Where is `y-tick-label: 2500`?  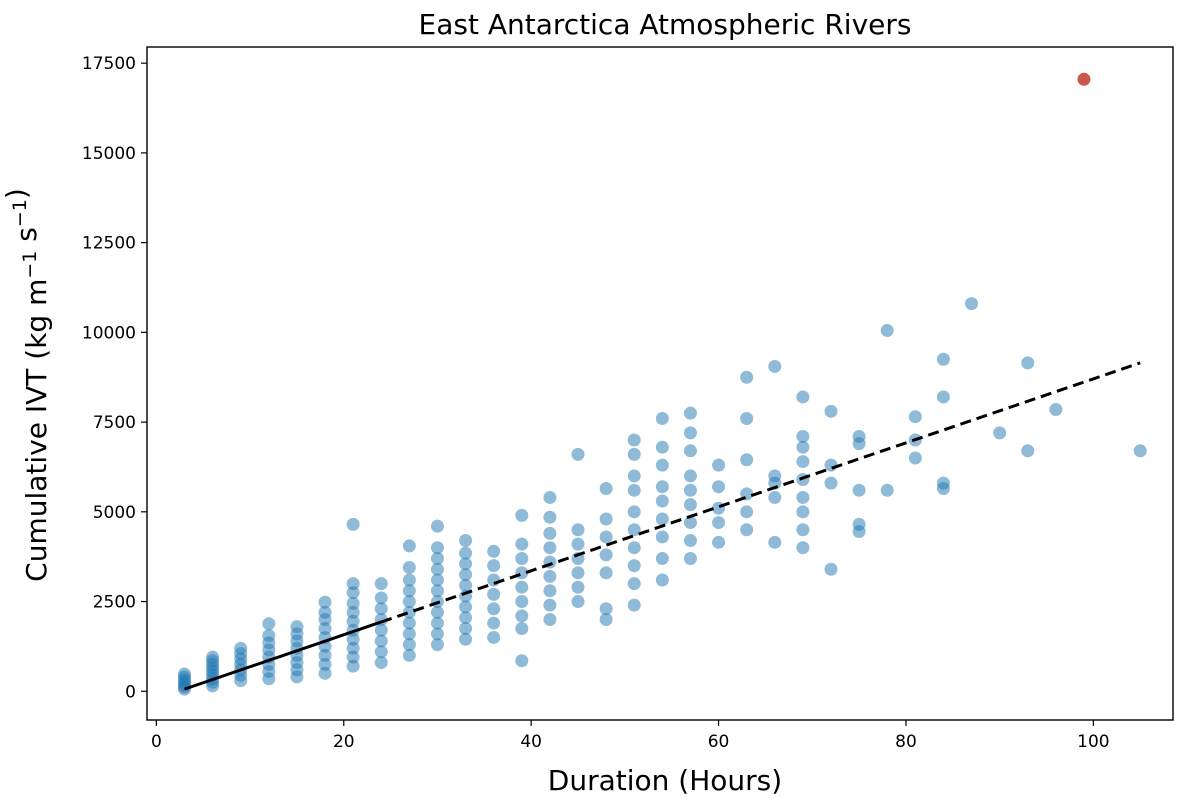 y-tick-label: 2500 is located at coordinates (114, 603).